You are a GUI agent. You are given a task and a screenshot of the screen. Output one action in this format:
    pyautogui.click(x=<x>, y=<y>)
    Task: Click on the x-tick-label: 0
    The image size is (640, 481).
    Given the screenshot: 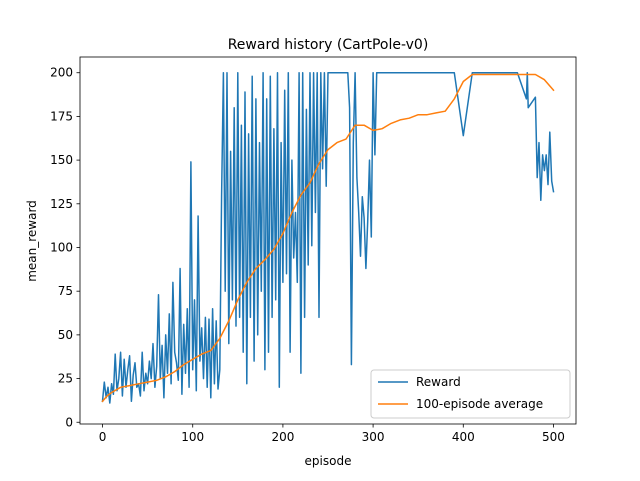 What is the action you would take?
    pyautogui.click(x=103, y=437)
    